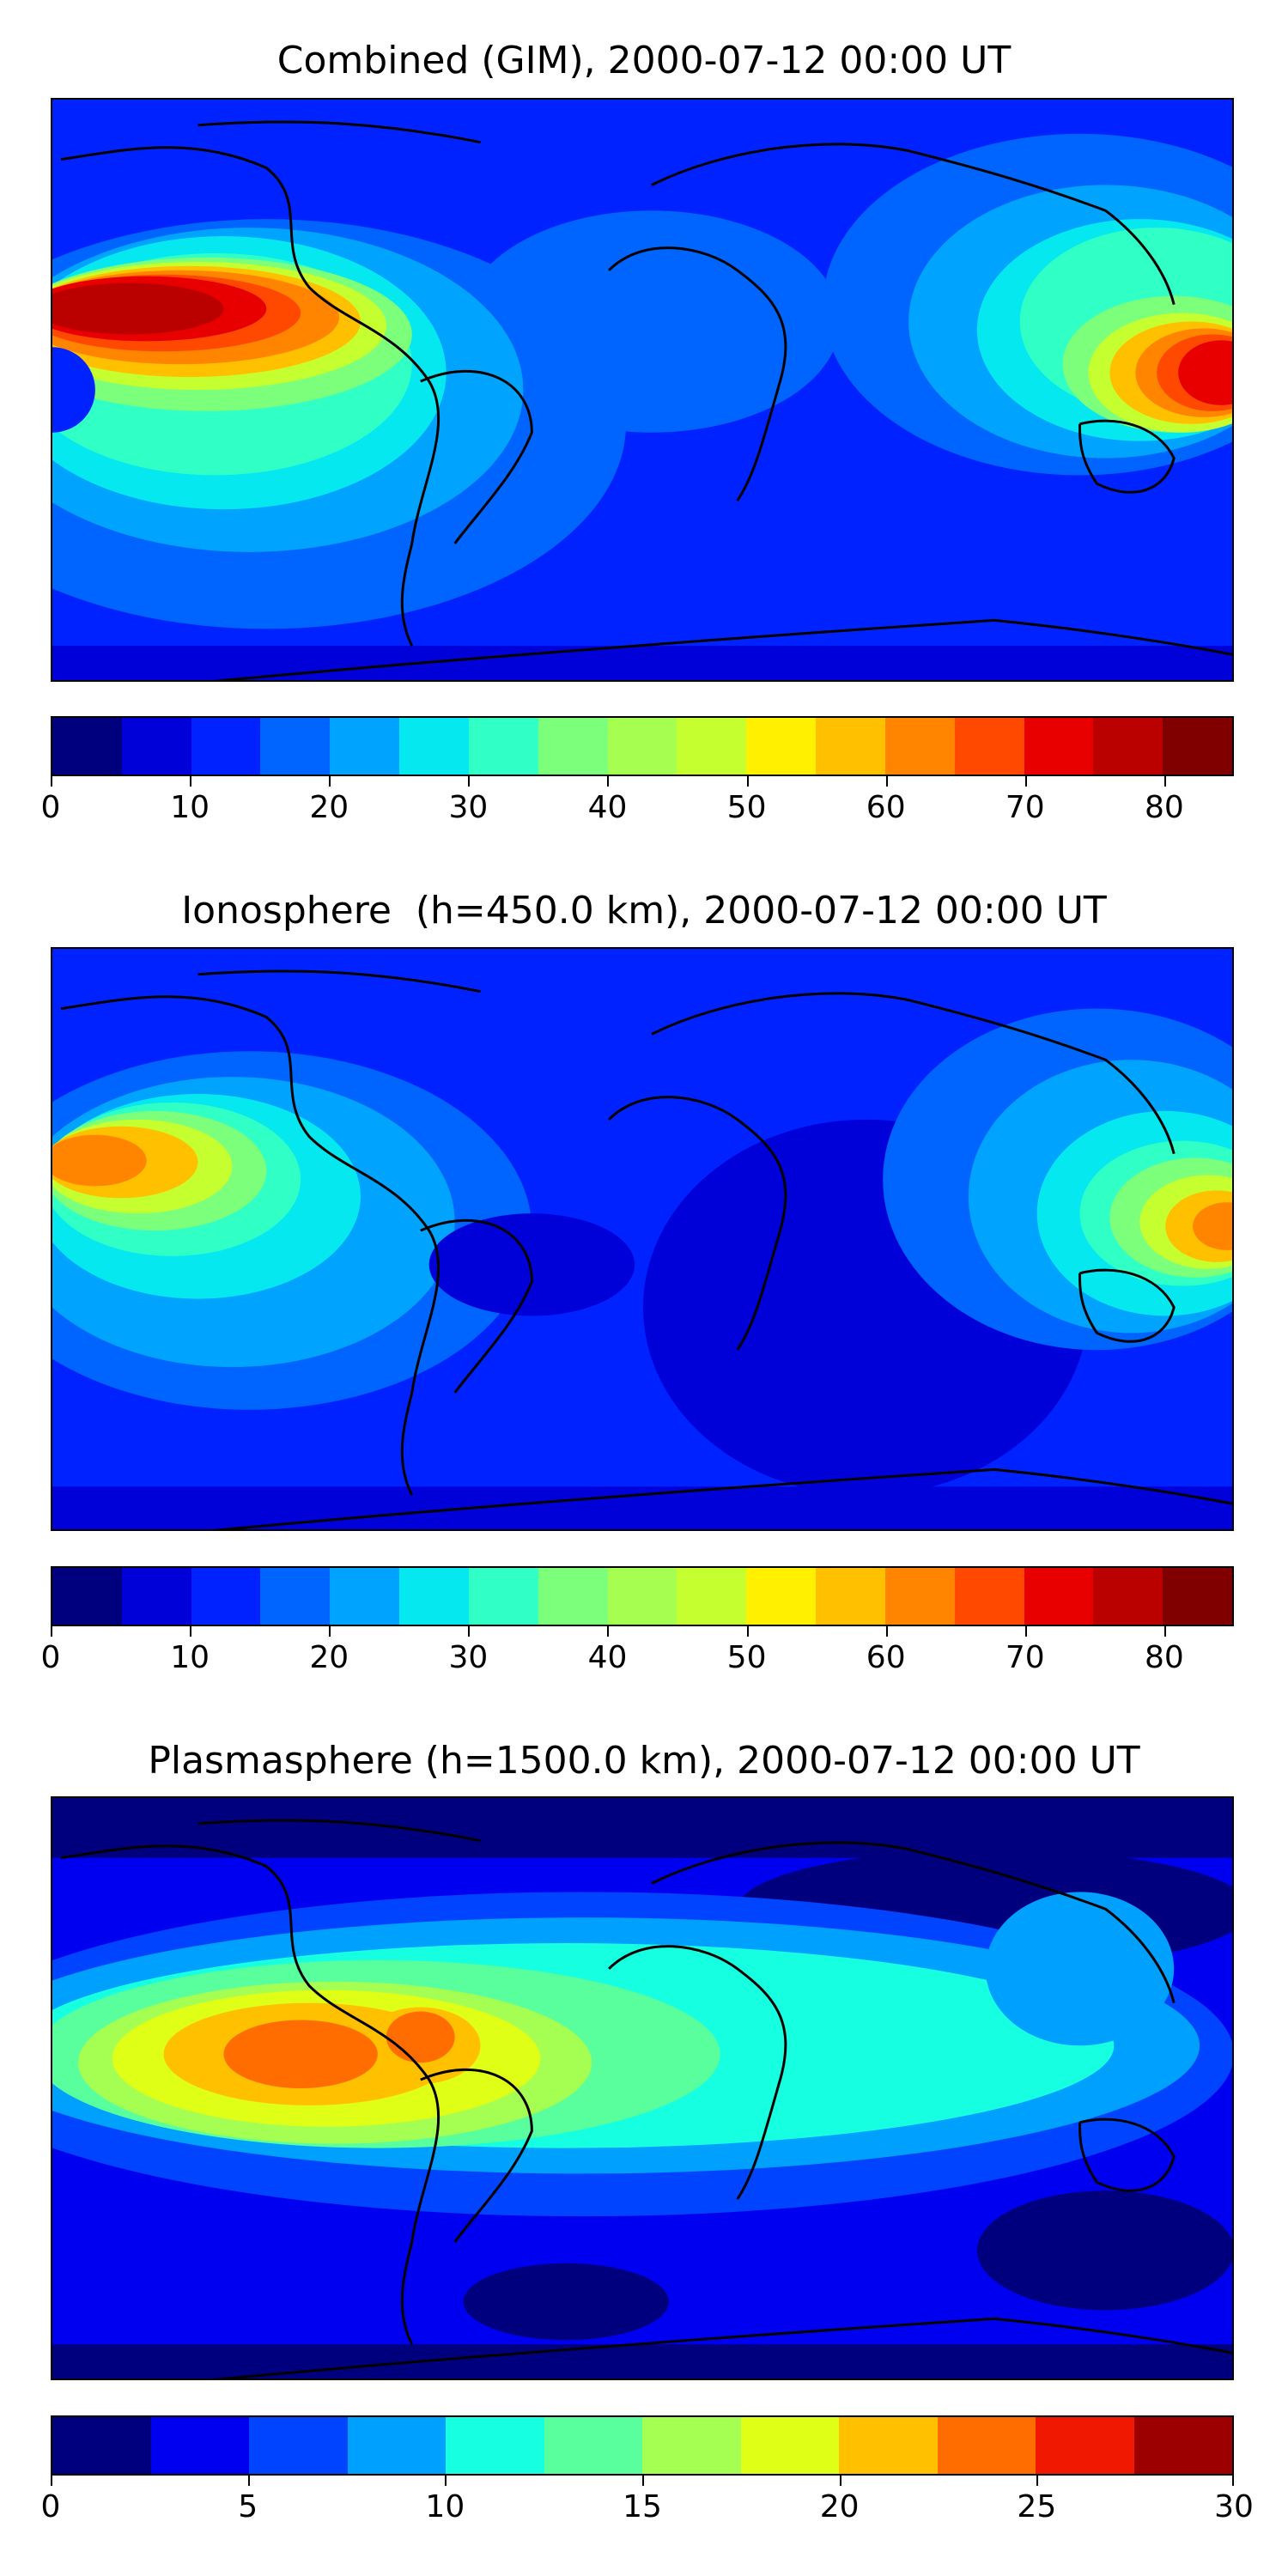 The width and height of the screenshot is (1288, 2576). Describe the element at coordinates (638, 1652) in the screenshot. I see `colorbar-ticks-ionosphere: 0 10 20 30 40 50 60 70 80` at that location.